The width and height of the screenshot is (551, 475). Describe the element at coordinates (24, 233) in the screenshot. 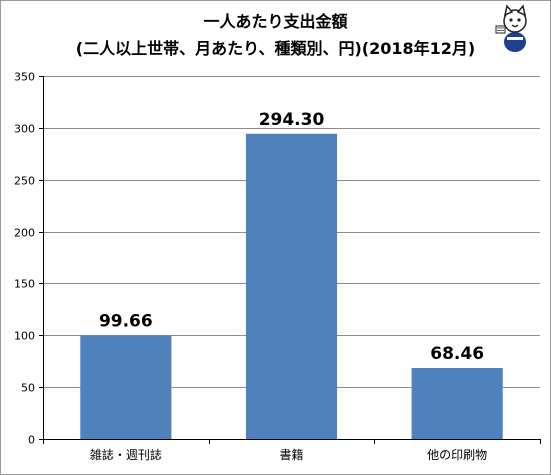

I see `y-tick-label: 200` at that location.